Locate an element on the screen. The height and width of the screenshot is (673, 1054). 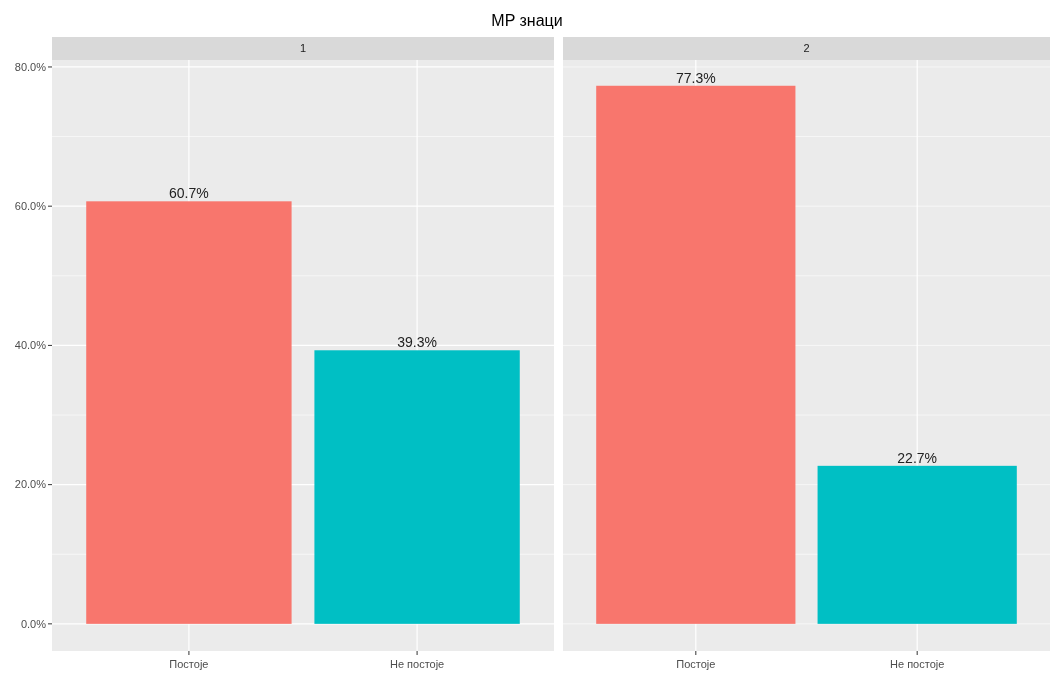
y-tick-label: 40.0% is located at coordinates (30, 345).